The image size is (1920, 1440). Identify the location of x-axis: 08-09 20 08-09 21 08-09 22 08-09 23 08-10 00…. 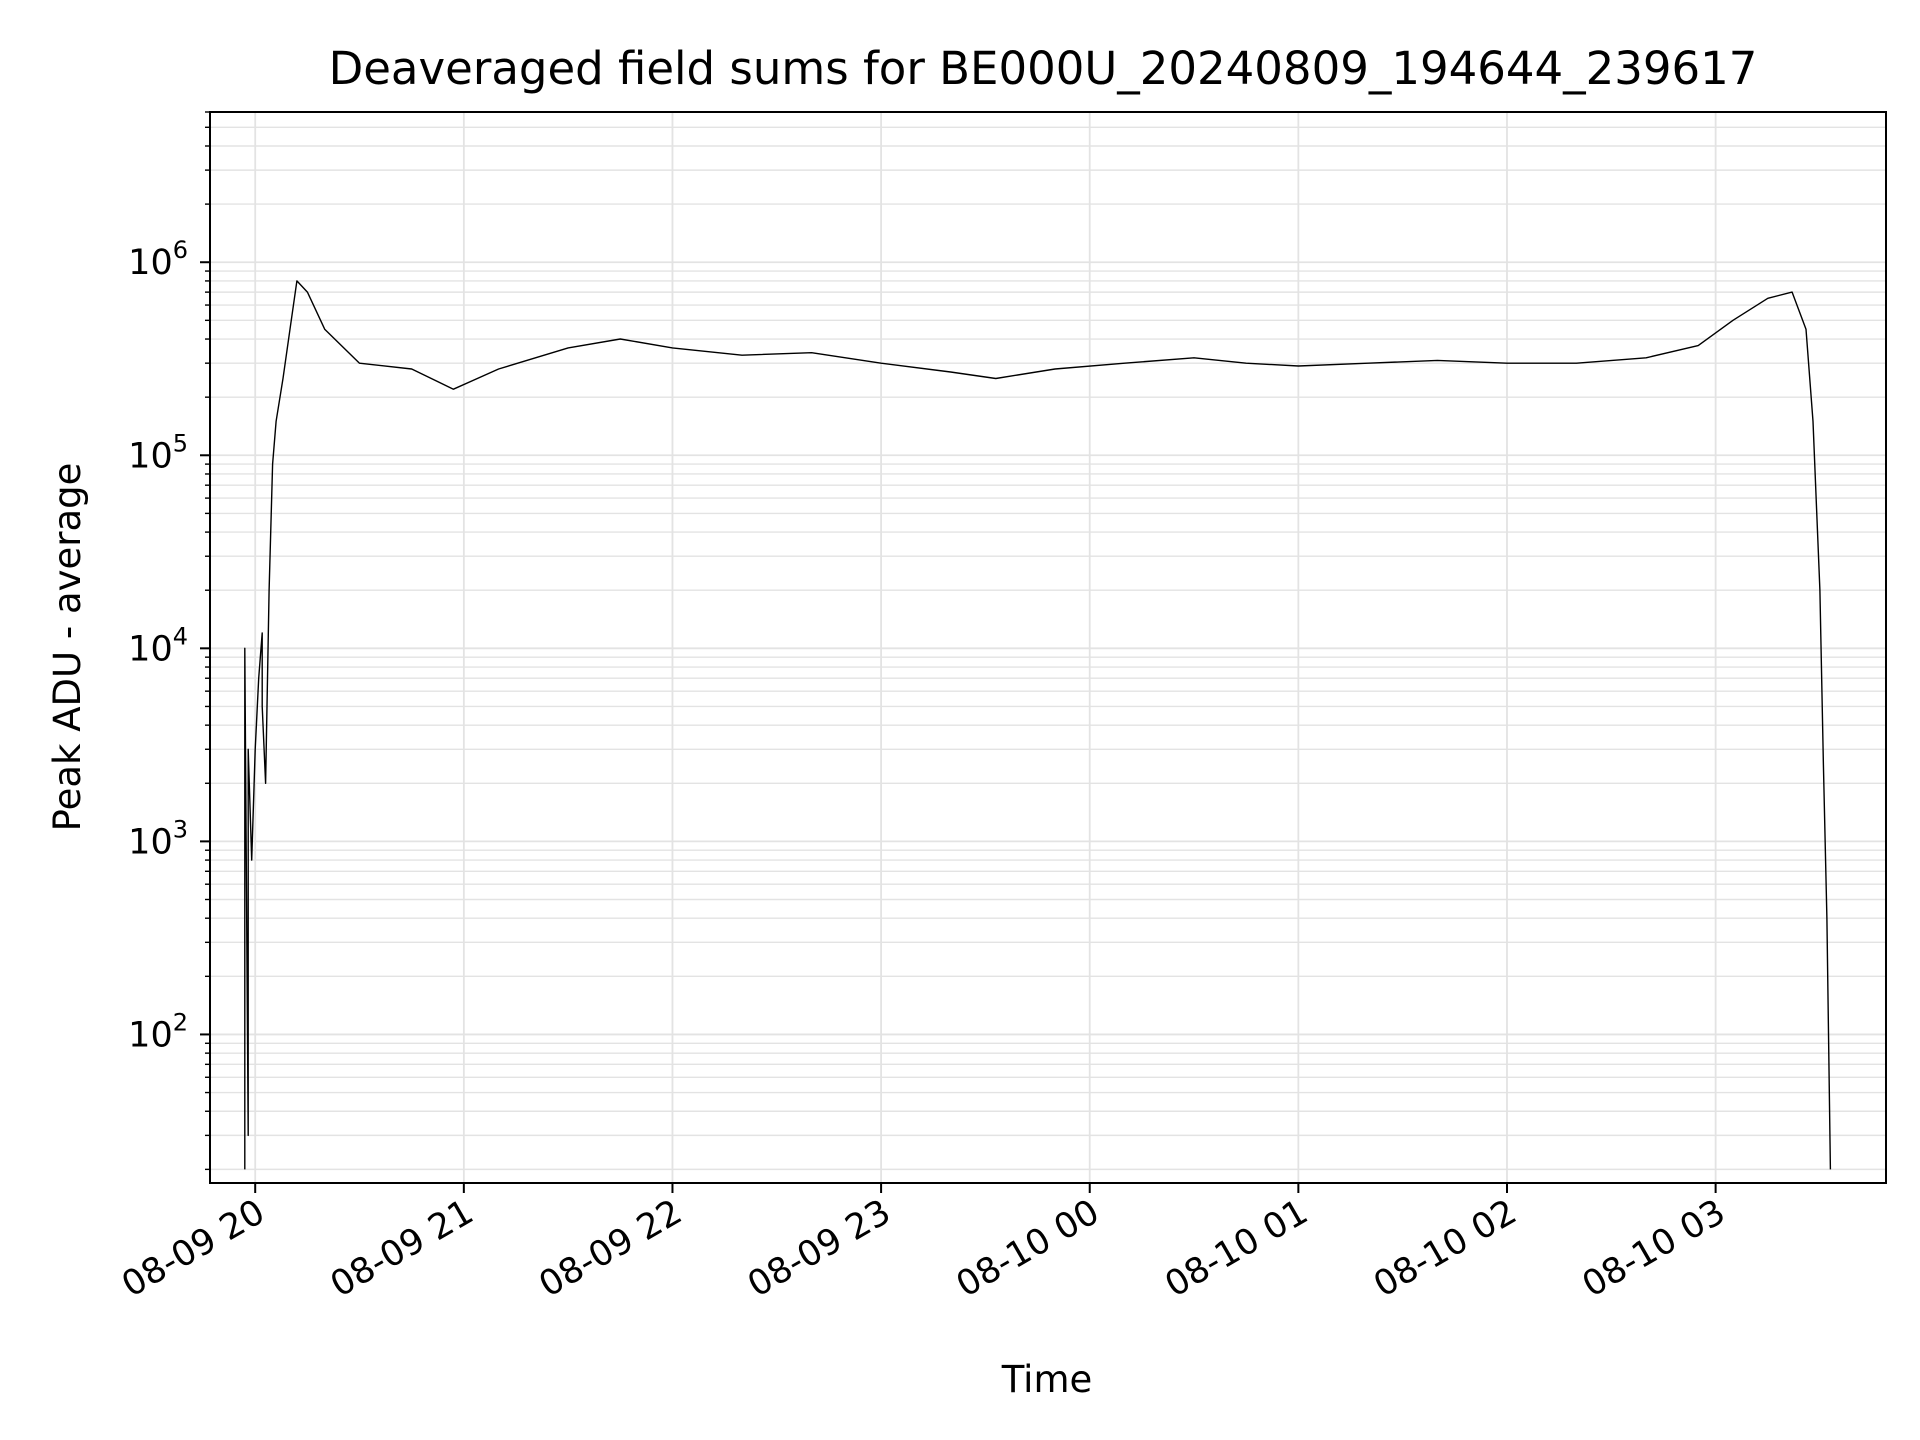
(923, 1244).